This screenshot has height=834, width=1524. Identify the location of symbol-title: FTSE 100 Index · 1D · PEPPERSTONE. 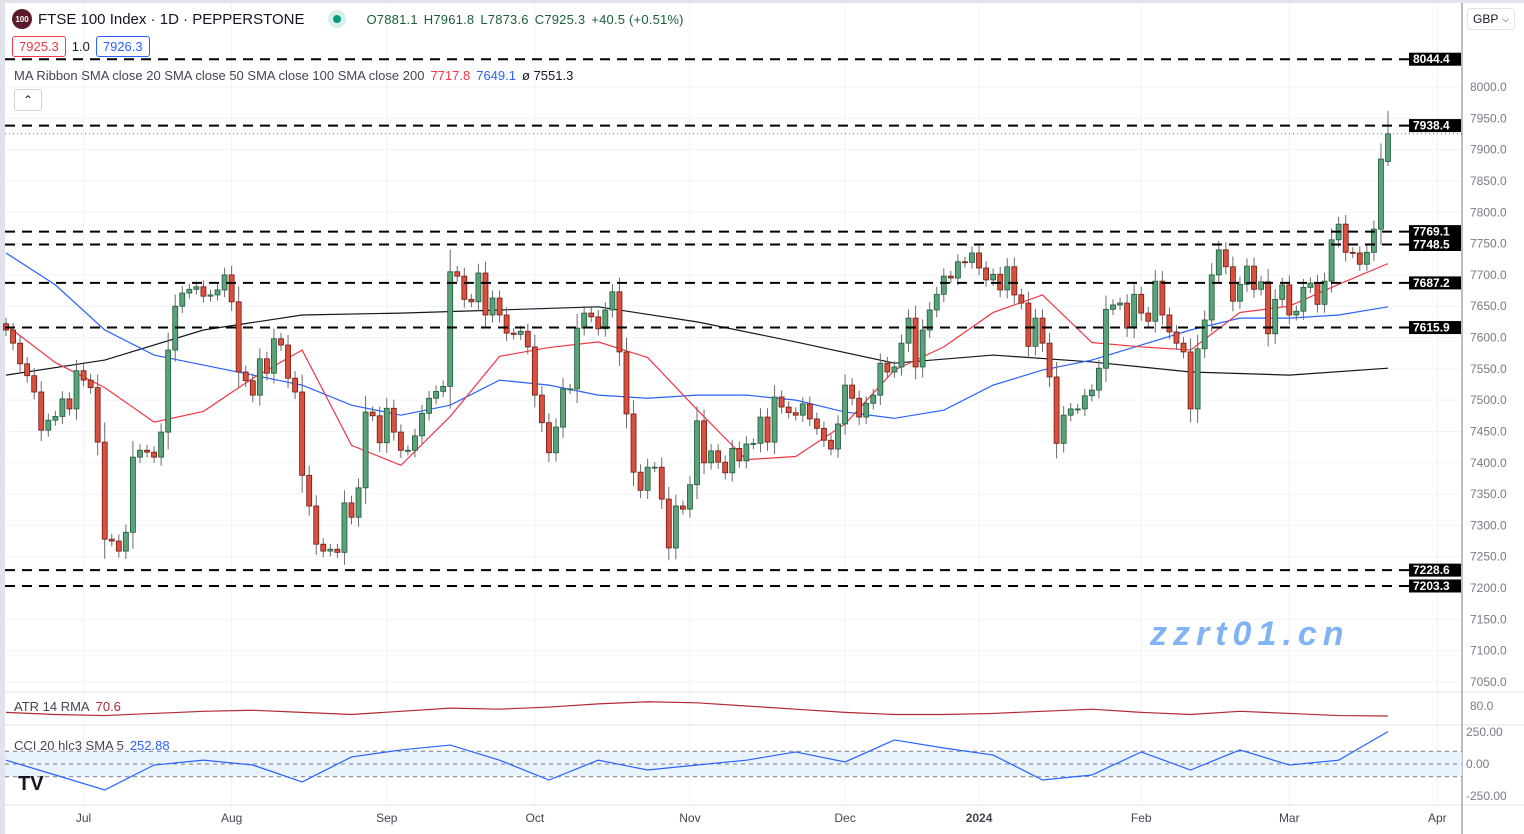
(171, 19).